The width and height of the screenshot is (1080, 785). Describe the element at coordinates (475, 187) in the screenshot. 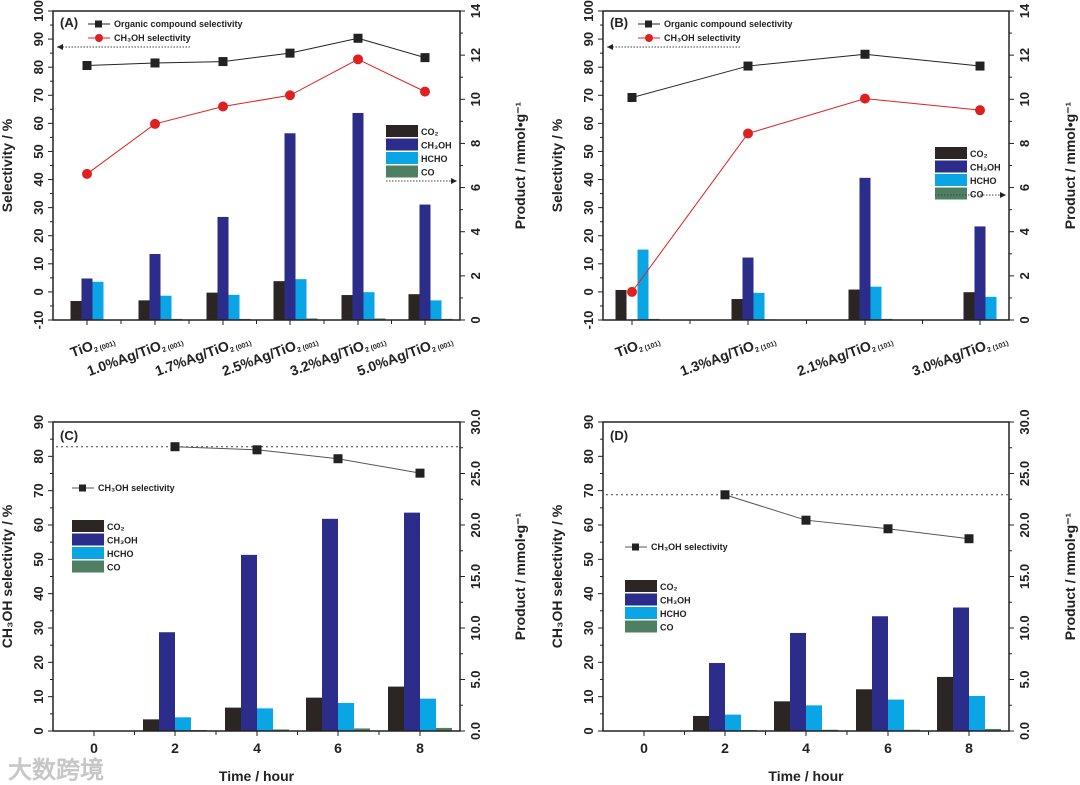

I see `y-right-tick-label: 6` at that location.